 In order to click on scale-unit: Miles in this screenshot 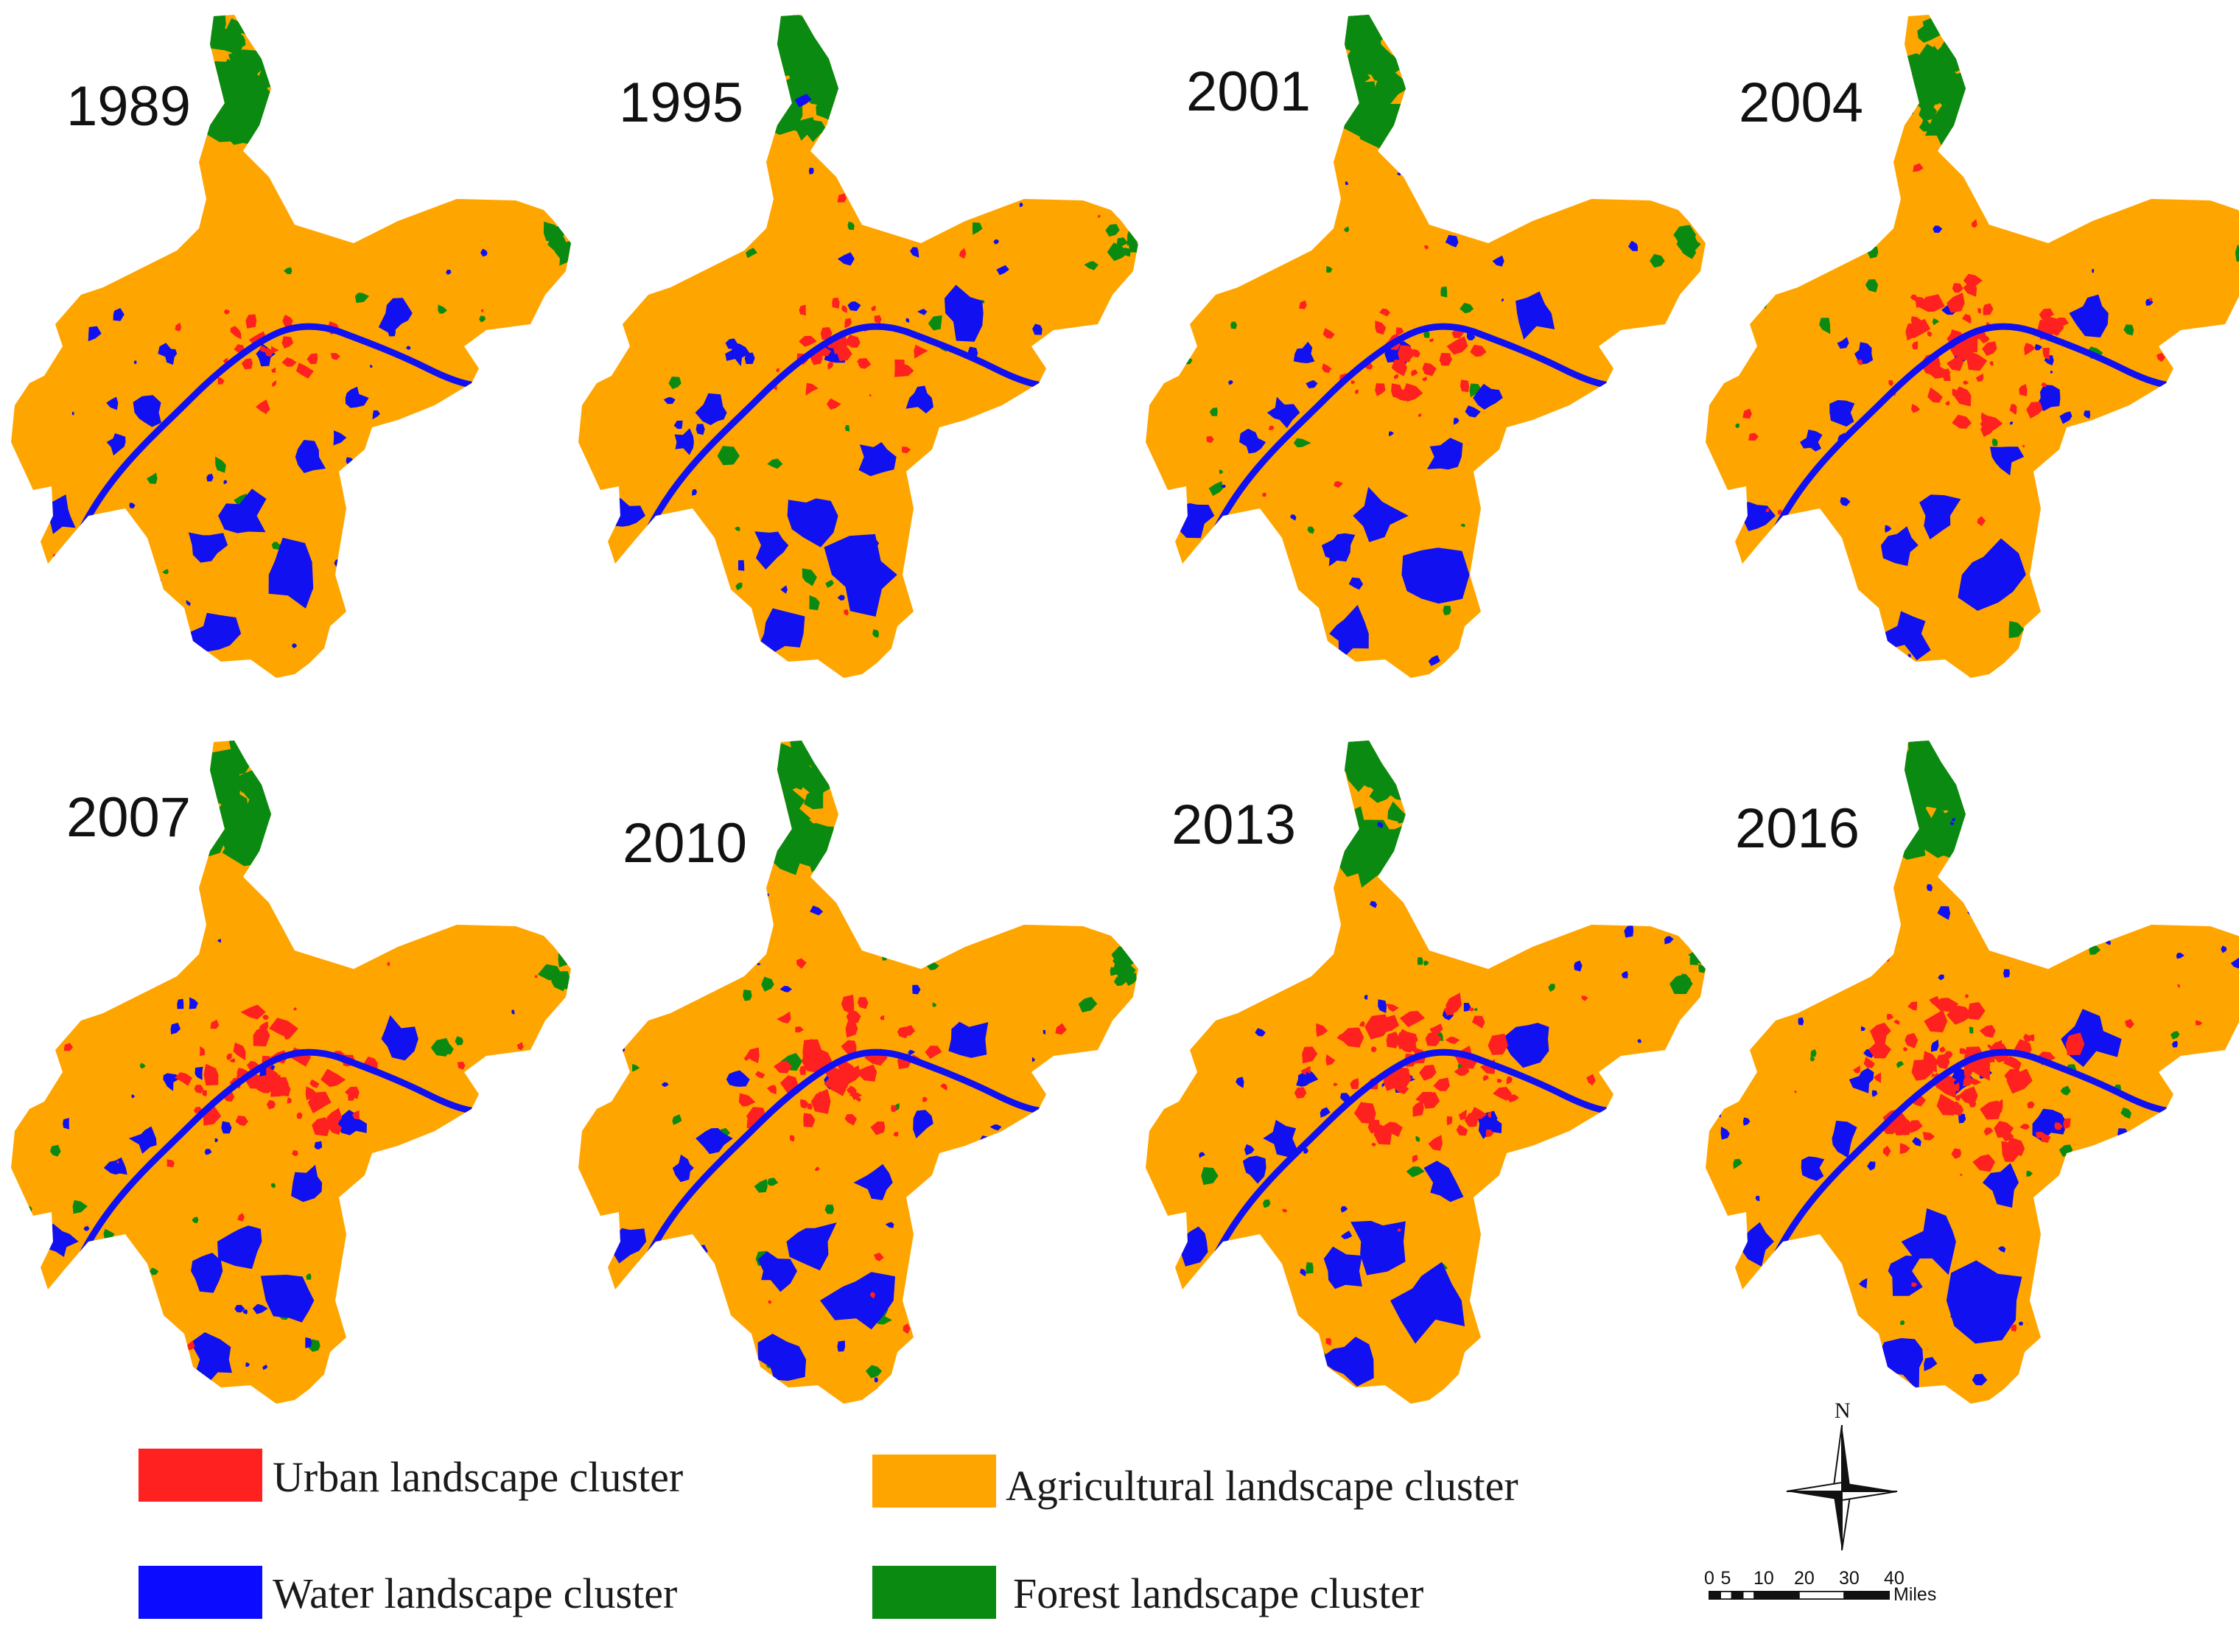, I will do `click(1914, 1594)`.